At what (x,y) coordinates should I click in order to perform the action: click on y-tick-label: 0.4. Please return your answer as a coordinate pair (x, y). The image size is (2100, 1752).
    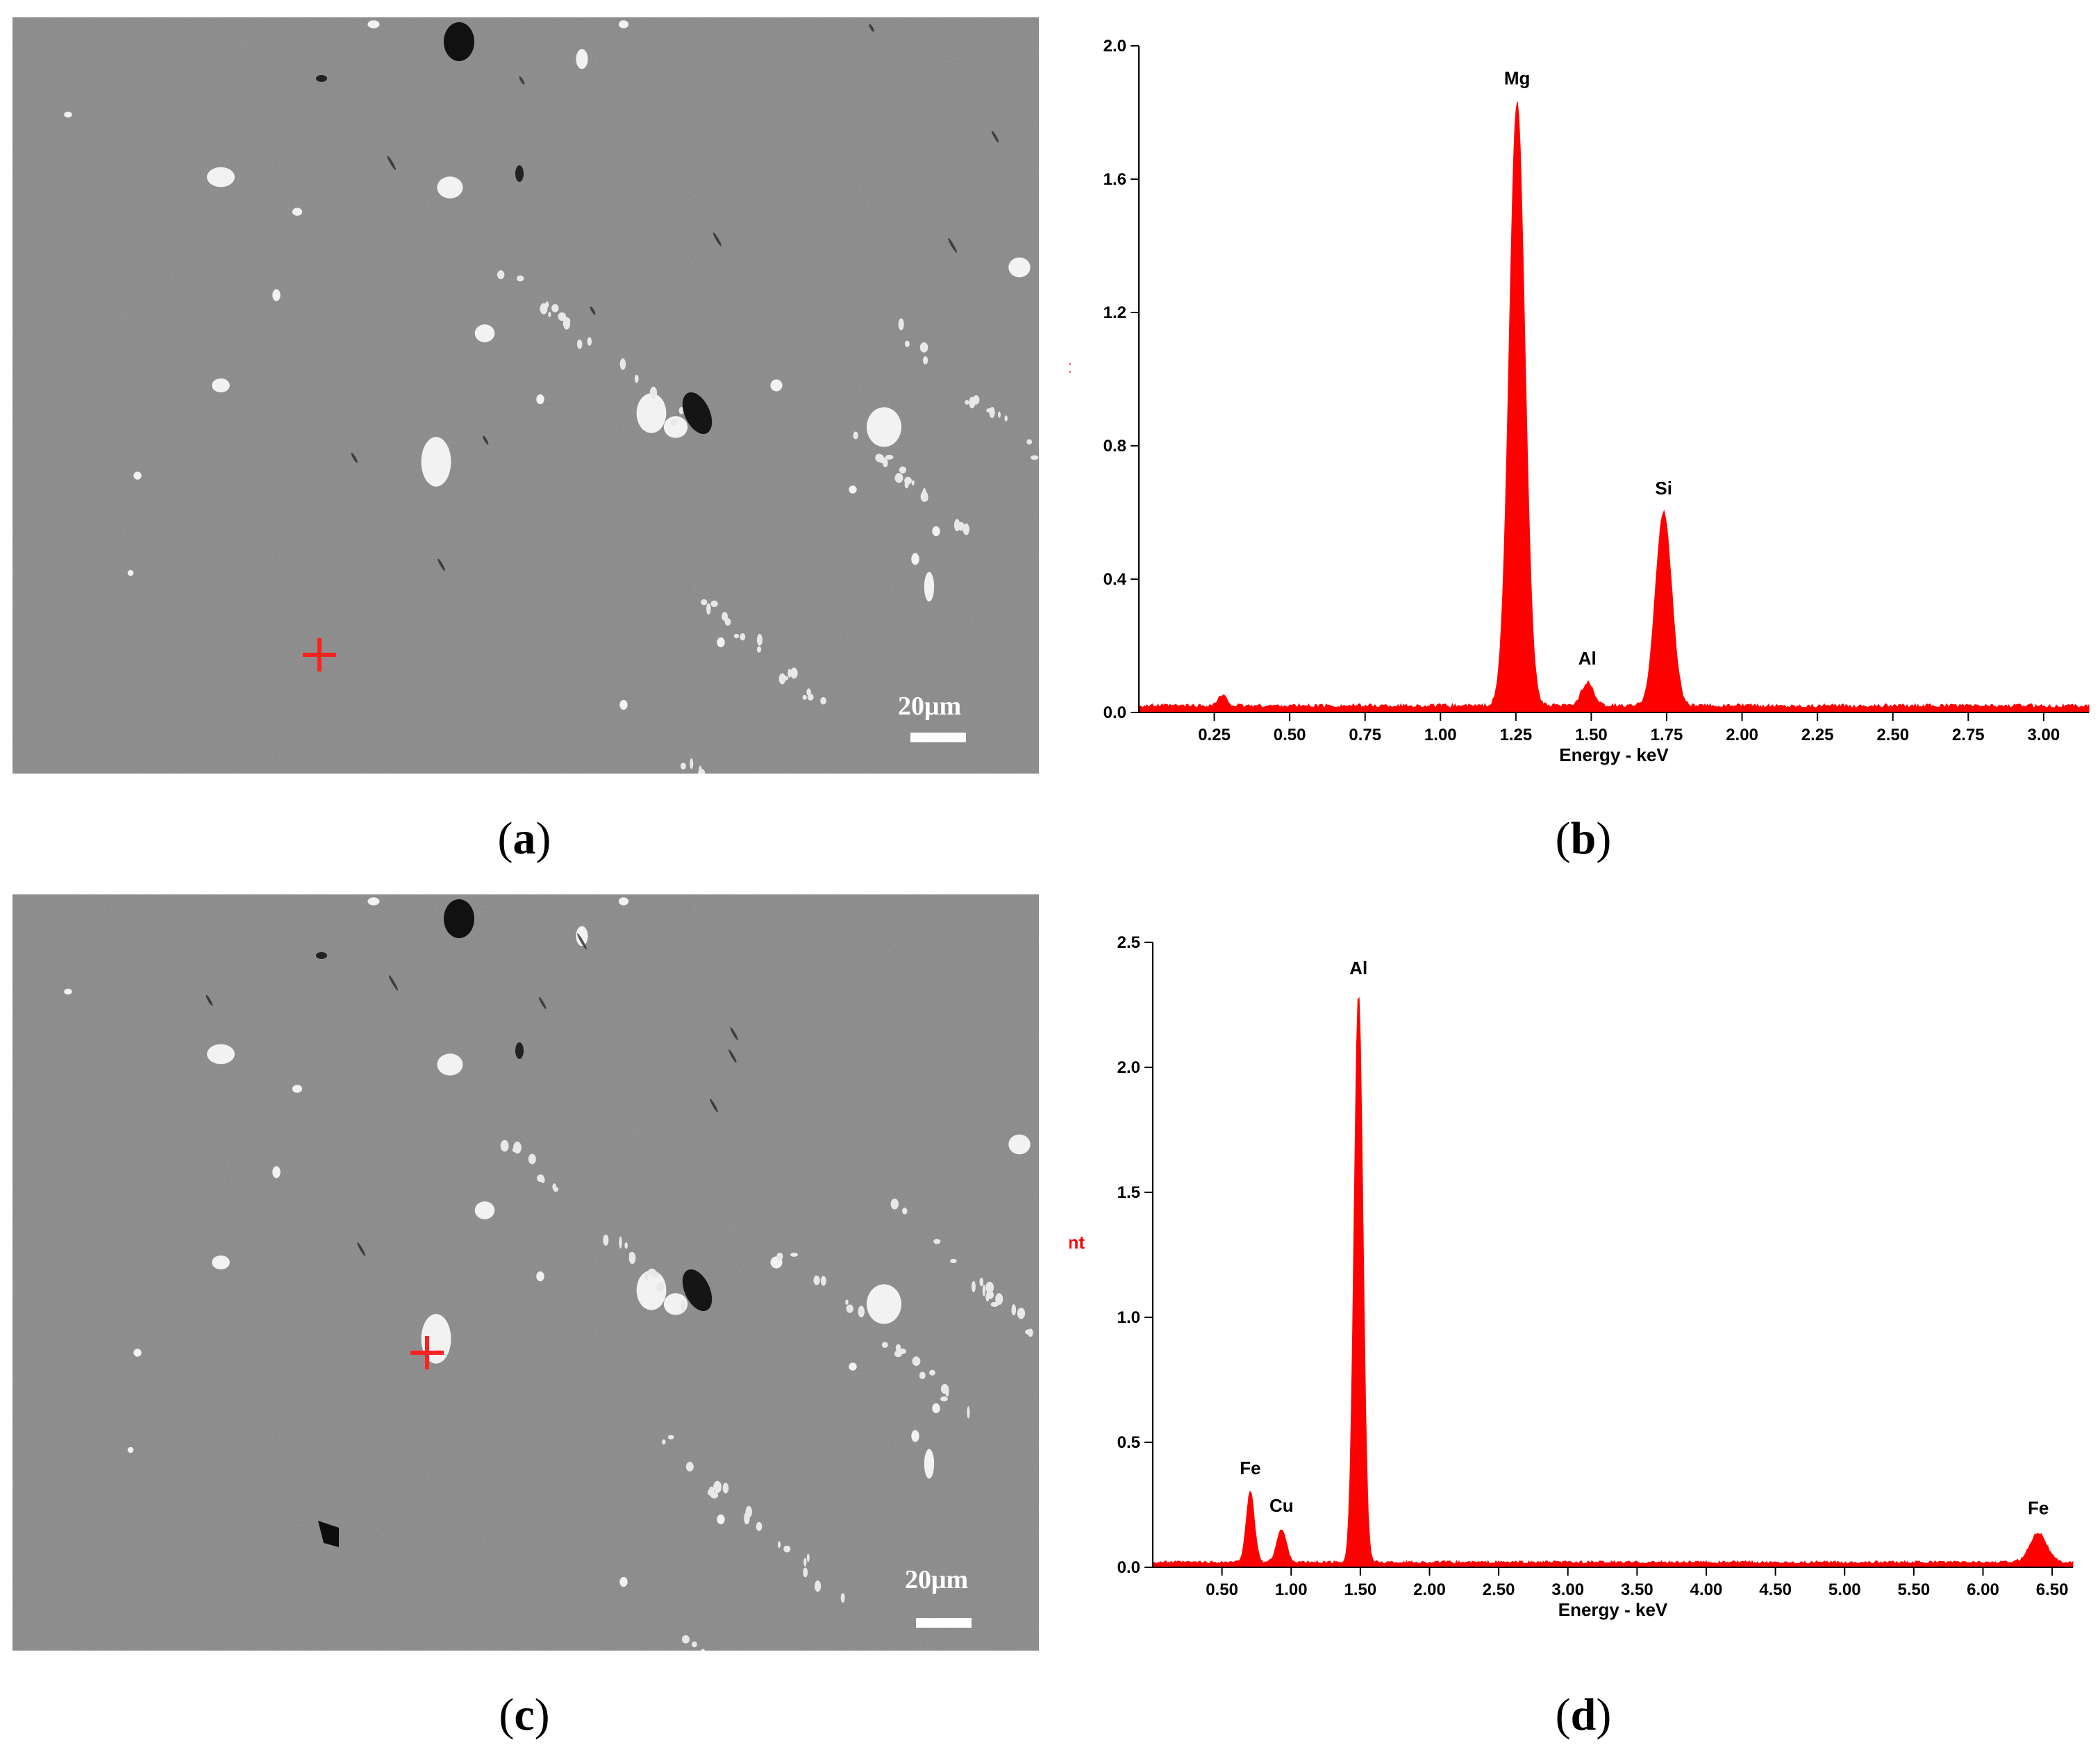
    Looking at the image, I should click on (1115, 579).